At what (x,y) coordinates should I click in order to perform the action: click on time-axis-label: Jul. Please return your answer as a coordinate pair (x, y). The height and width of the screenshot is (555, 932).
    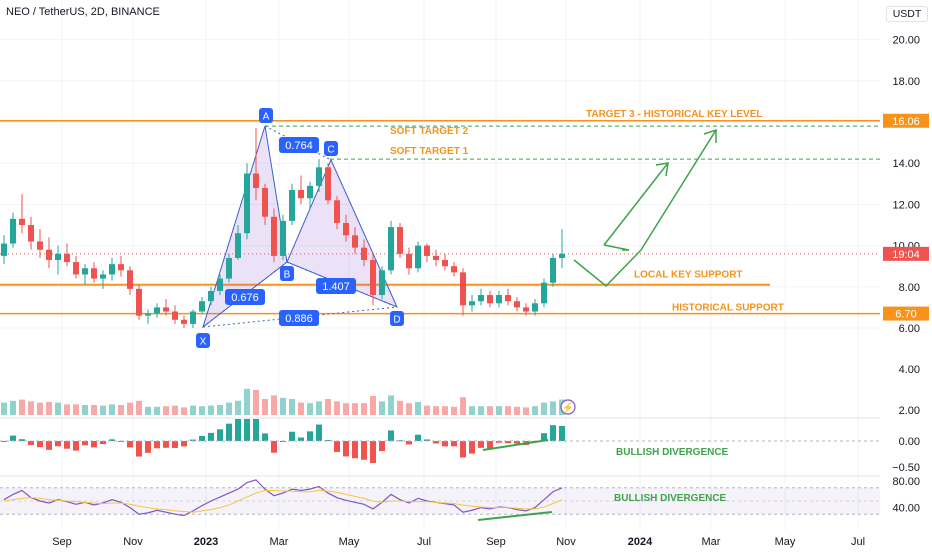
    Looking at the image, I should click on (858, 542).